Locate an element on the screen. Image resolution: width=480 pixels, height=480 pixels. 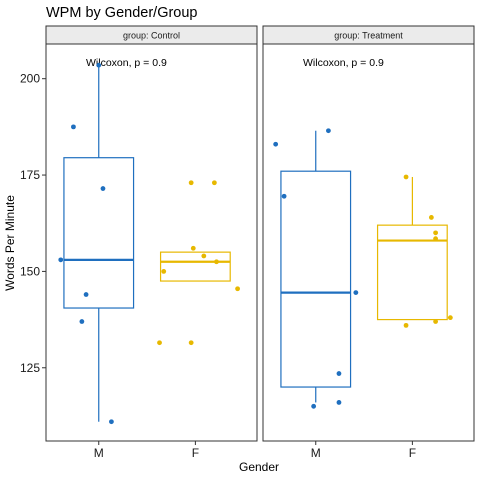
strip-label: group: Control is located at coordinates (151, 36).